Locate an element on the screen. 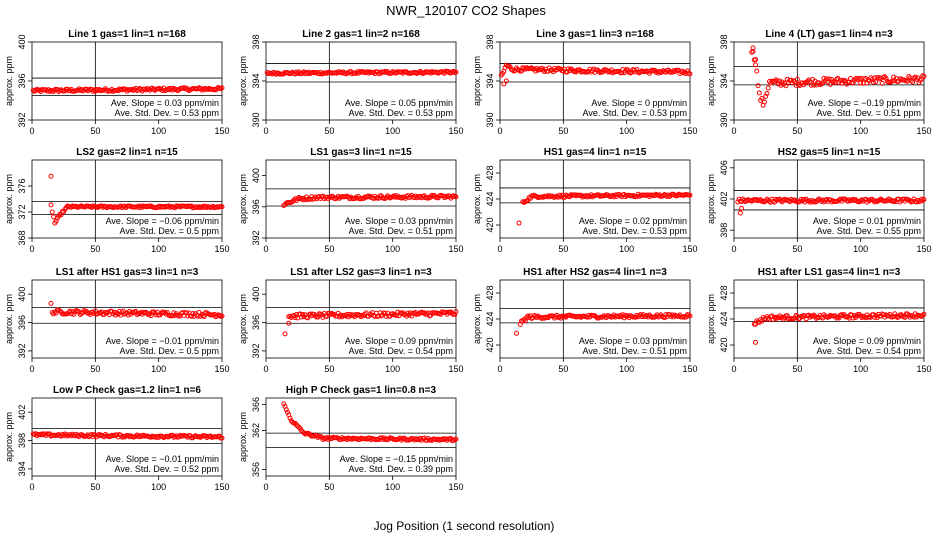 The width and height of the screenshot is (936, 540). panel-title: Line 2 gas=1 lin=2 n=168 is located at coordinates (361, 34).